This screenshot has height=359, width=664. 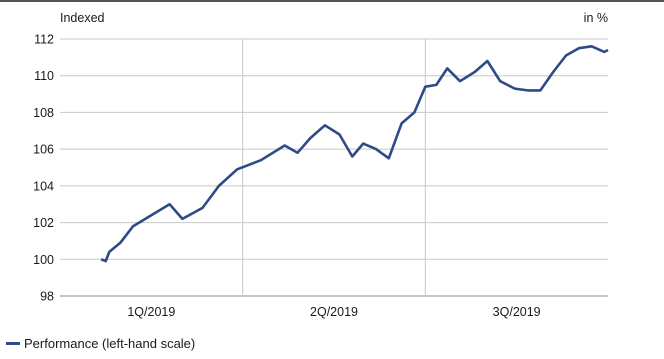 I want to click on y-tick-label: 112, so click(x=44, y=40).